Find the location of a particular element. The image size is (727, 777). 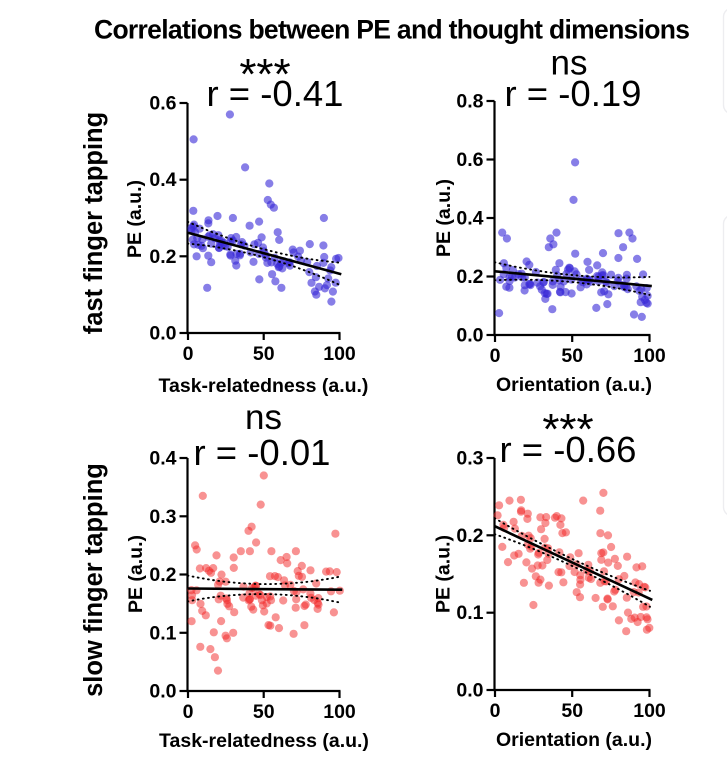

svg-text: slow finger tapping is located at coordinates (94, 580).